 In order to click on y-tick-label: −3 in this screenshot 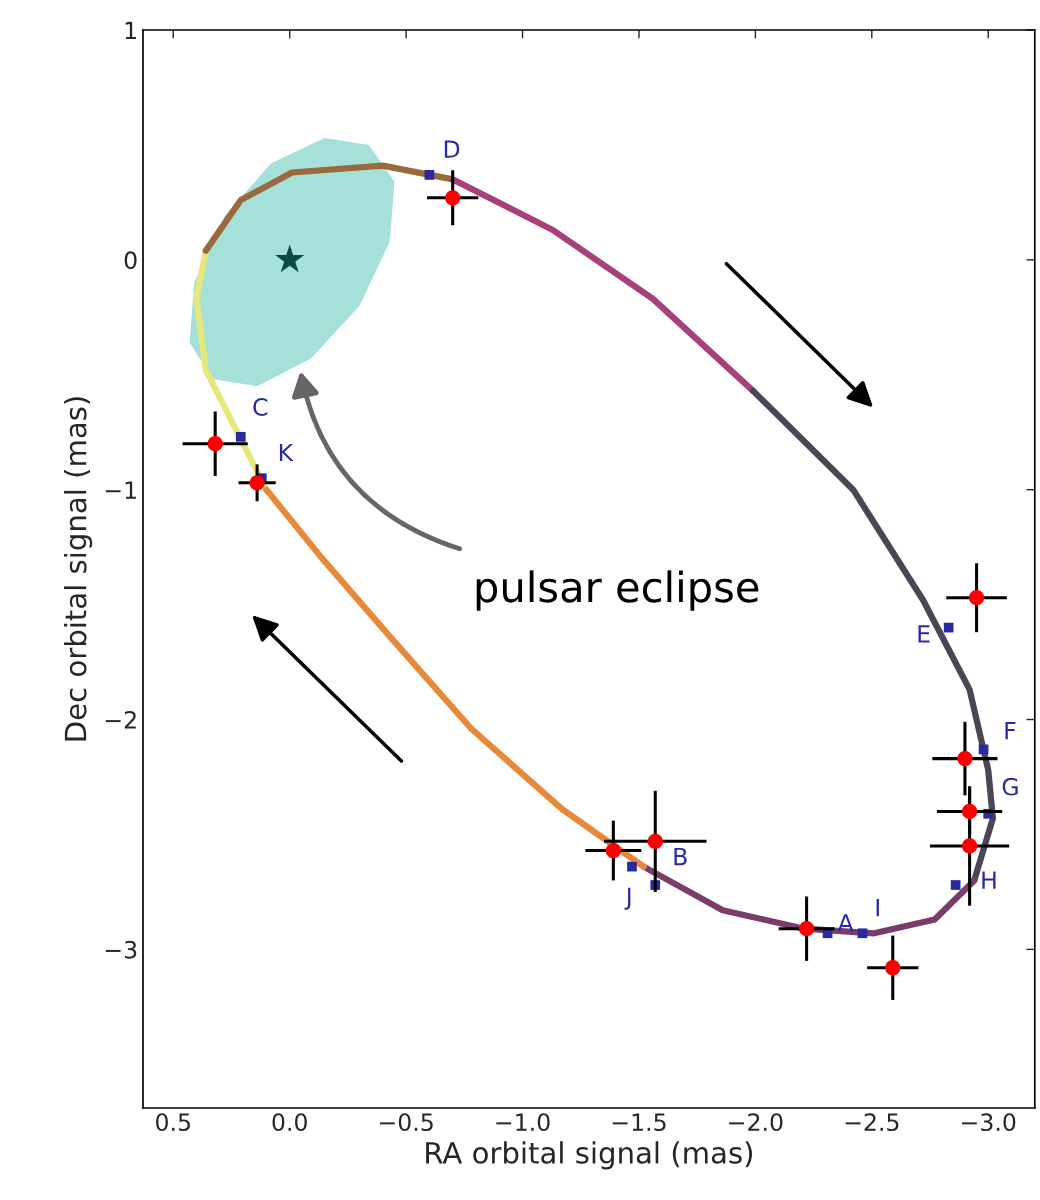, I will do `click(121, 949)`.